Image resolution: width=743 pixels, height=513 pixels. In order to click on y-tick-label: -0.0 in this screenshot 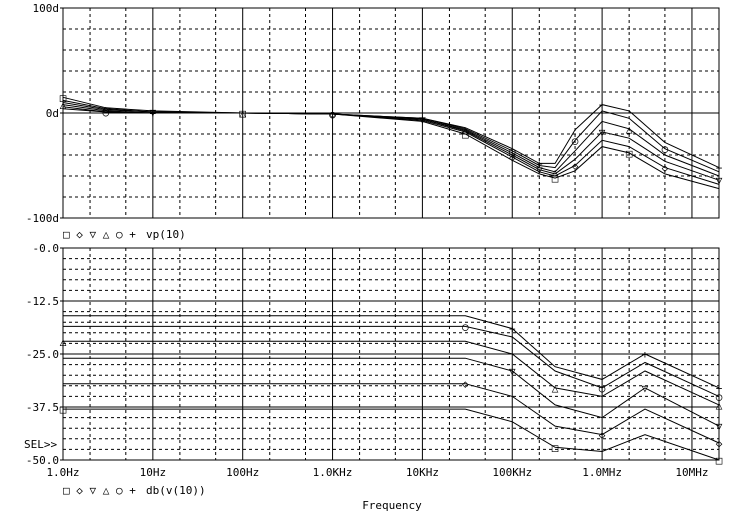, I will do `click(46, 248)`.